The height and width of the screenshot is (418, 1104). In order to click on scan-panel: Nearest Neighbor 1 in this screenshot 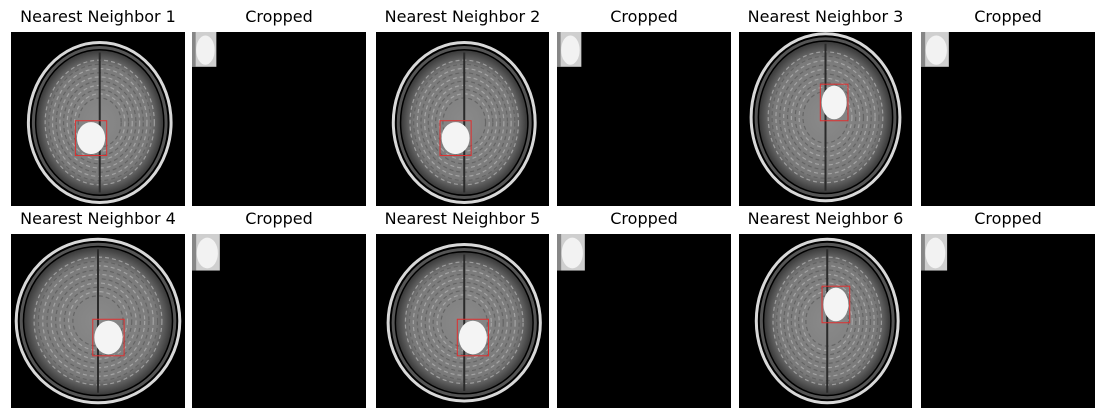, I will do `click(98, 106)`.